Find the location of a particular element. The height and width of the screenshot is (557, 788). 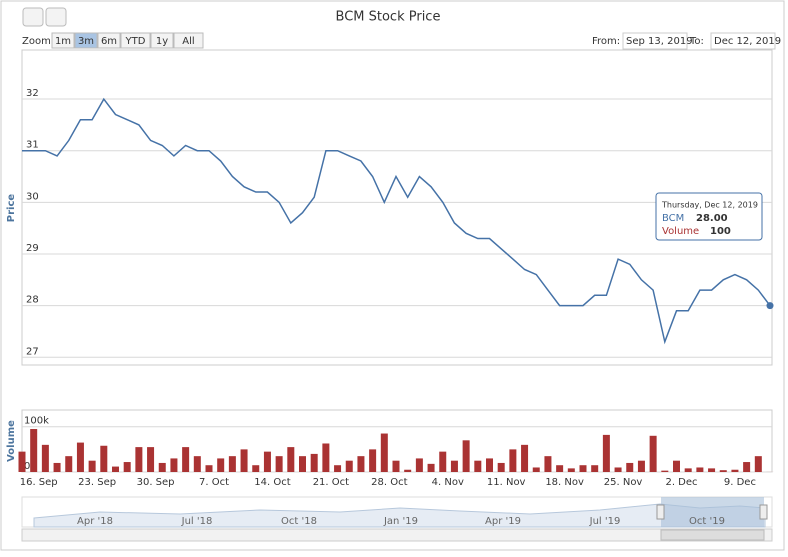

hover-point is located at coordinates (770, 305).